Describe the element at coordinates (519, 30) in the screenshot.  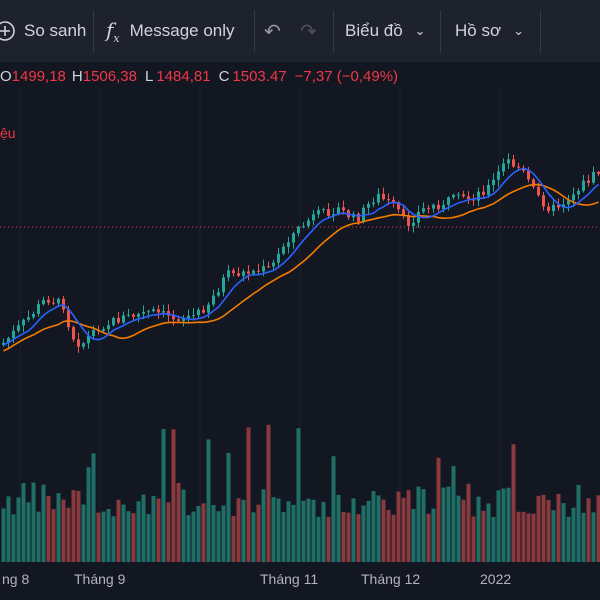
I see `chevron-down-icon: ⌄` at that location.